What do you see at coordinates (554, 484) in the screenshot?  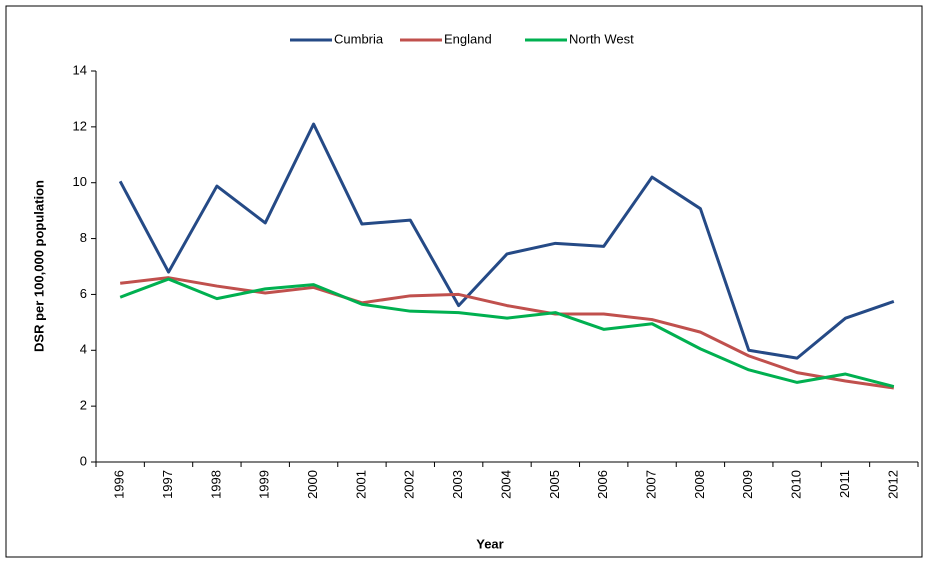 I see `x-tick-label: 2005` at bounding box center [554, 484].